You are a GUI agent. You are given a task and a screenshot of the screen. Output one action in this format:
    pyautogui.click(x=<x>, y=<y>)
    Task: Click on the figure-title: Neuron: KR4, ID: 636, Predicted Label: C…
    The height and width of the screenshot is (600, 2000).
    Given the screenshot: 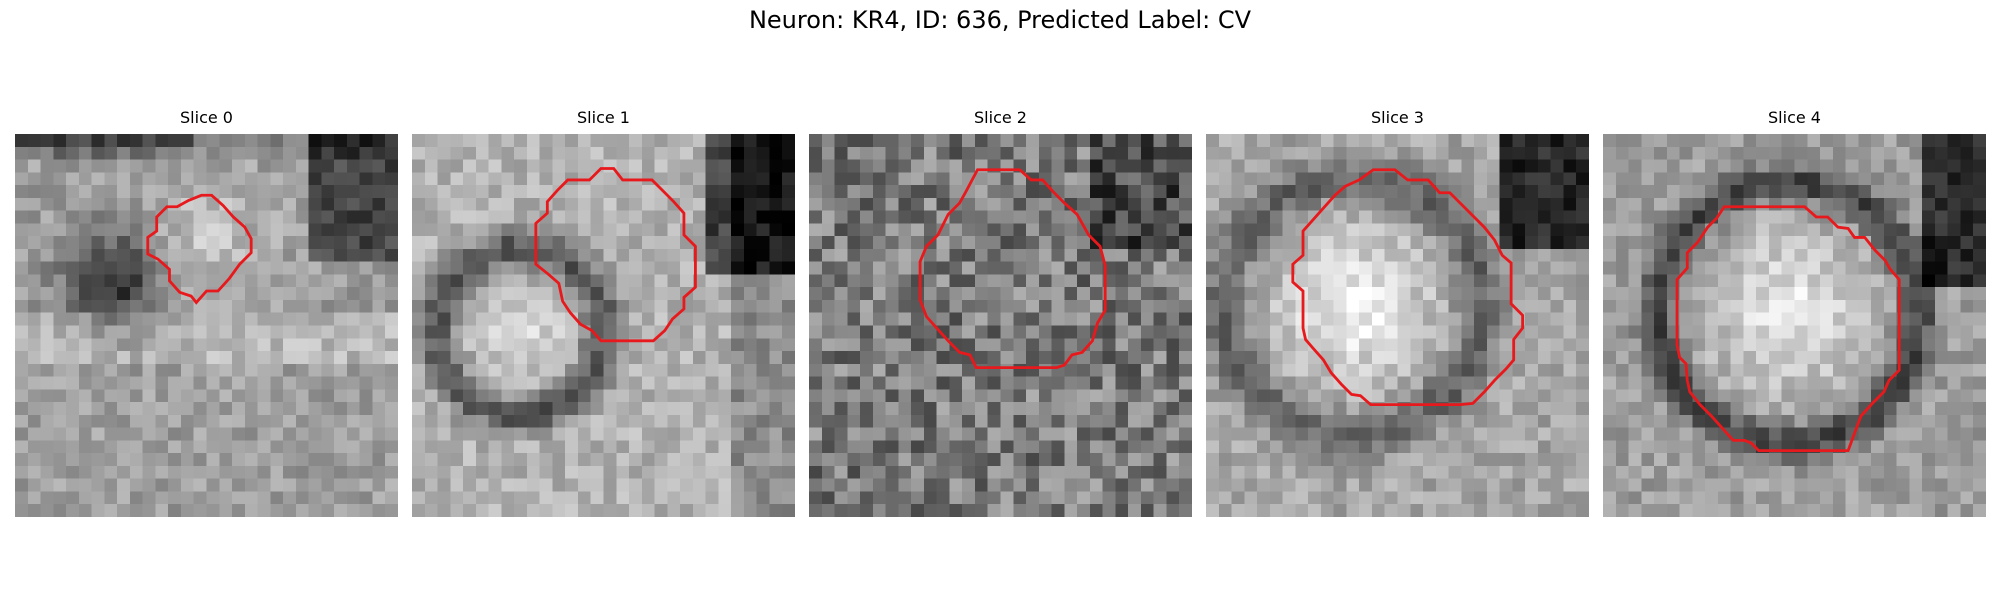 What is the action you would take?
    pyautogui.click(x=1000, y=20)
    